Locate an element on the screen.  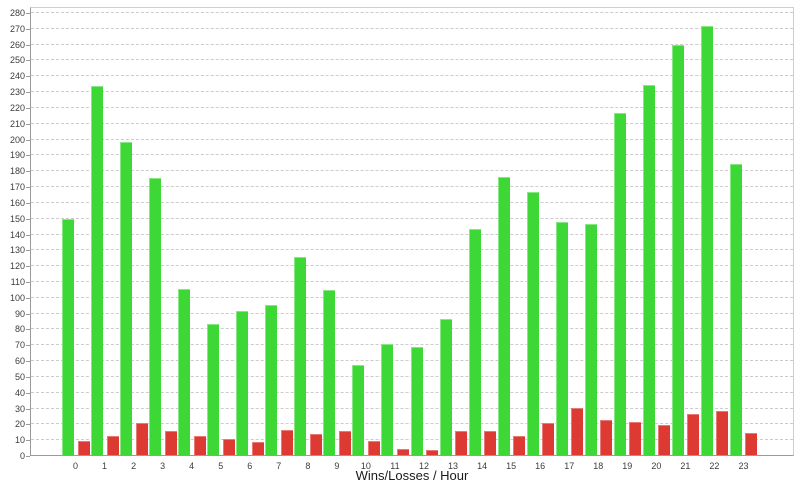
x-tick-label: 7 is located at coordinates (279, 466).